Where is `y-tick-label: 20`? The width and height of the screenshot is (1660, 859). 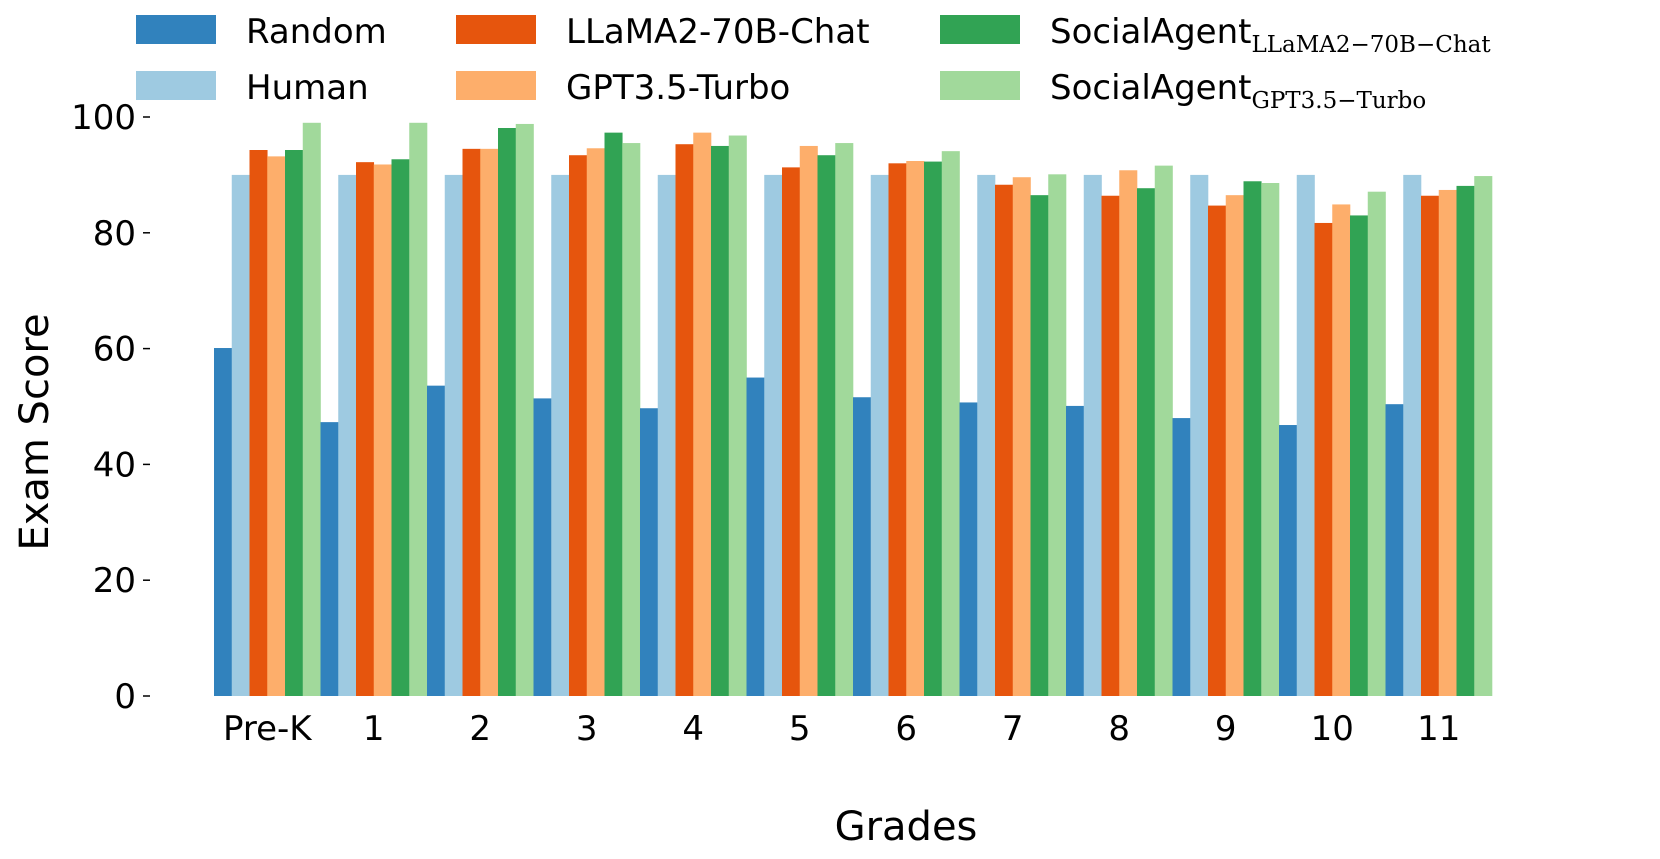
y-tick-label: 20 is located at coordinates (114, 581).